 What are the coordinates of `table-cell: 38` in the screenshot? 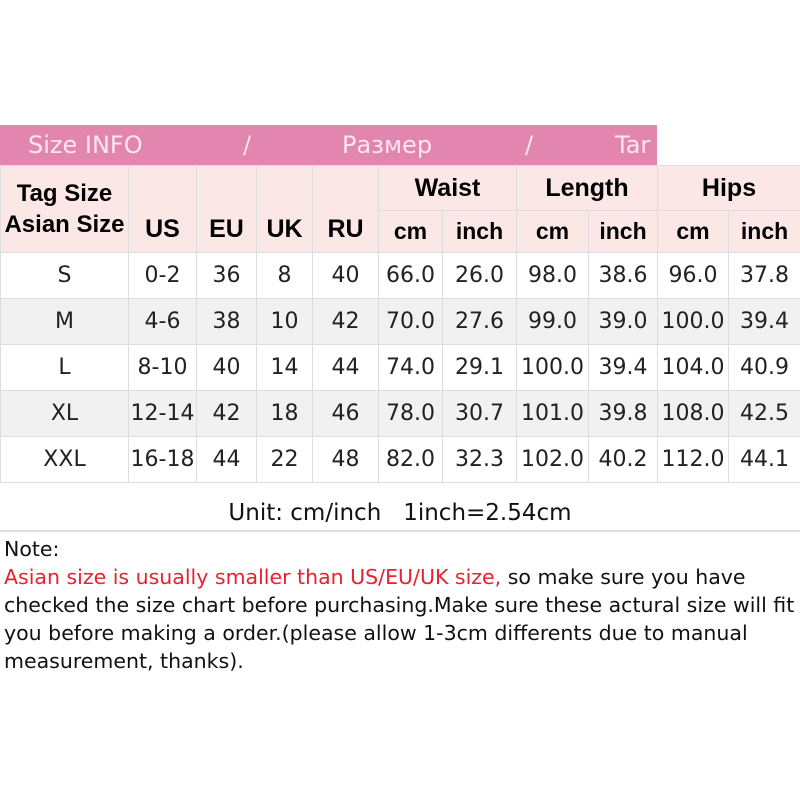 It's located at (226, 321).